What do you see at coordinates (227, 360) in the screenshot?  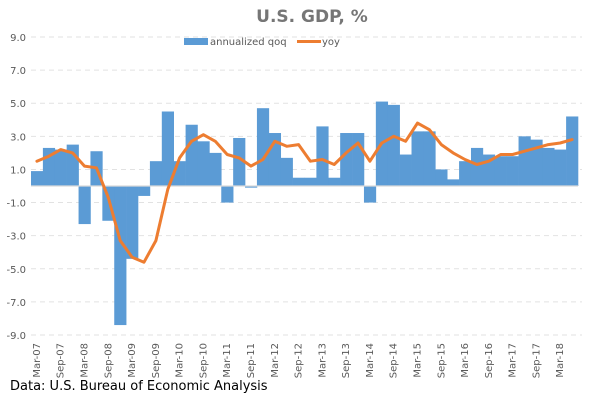 I see `x-tick-label: Mar-11` at bounding box center [227, 360].